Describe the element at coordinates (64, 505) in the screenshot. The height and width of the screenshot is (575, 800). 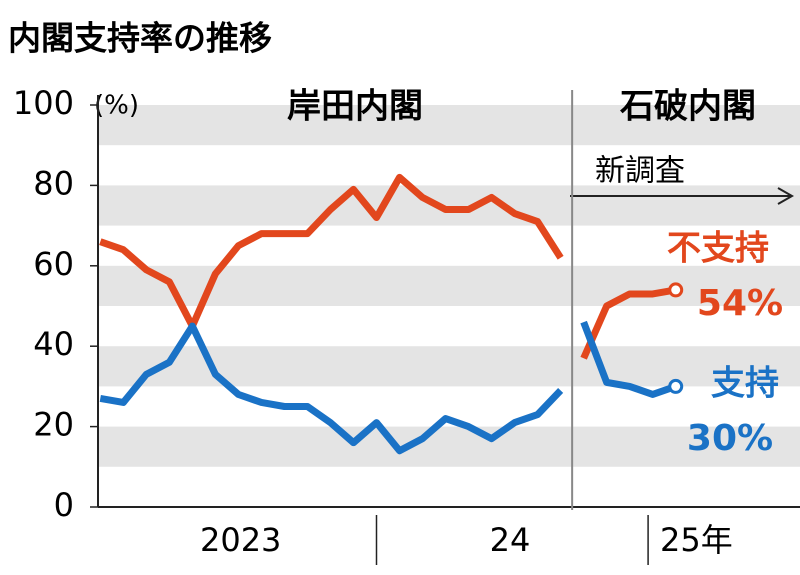
I see `y-tick-label: 0` at that location.